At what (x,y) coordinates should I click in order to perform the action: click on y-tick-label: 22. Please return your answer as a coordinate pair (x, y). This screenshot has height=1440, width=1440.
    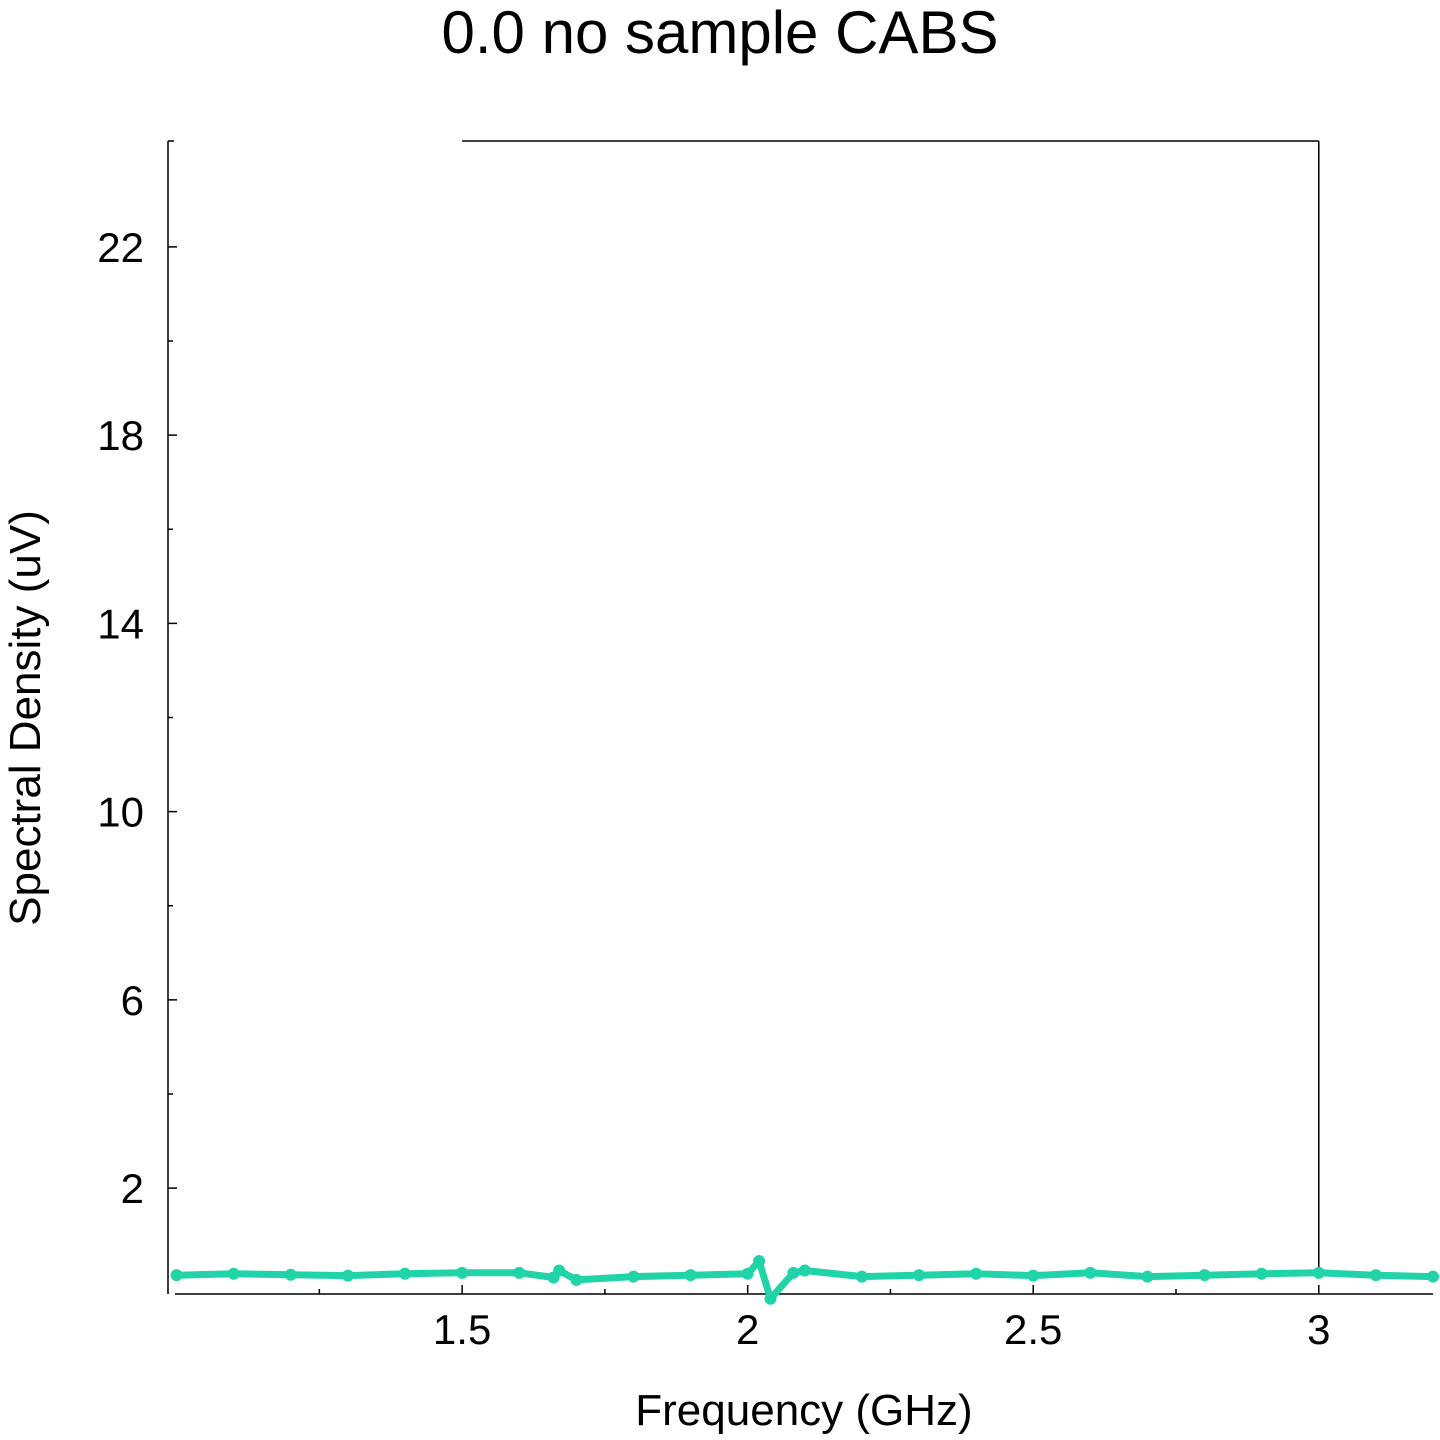
    Looking at the image, I should click on (120, 247).